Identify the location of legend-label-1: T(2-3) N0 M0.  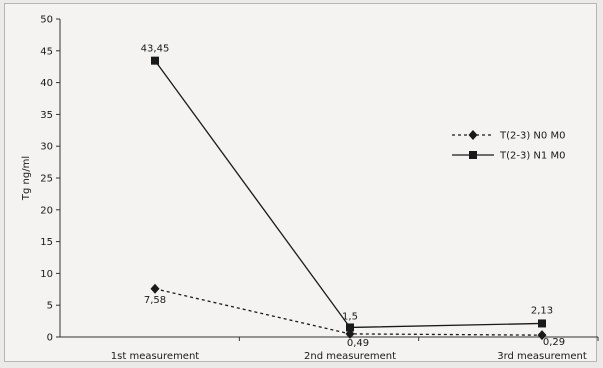
(532, 136).